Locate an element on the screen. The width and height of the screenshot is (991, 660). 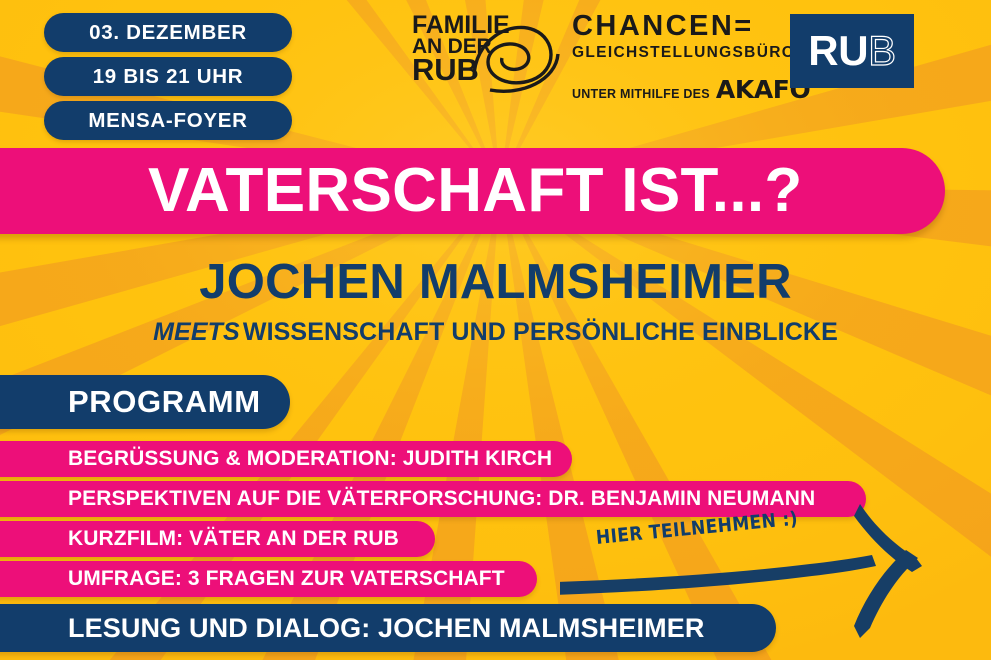
pill-time: 19 BIS 21 UHR is located at coordinates (168, 76).